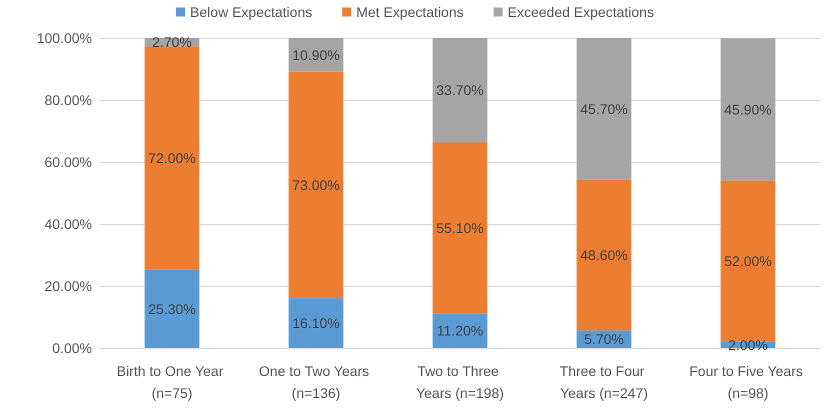 This screenshot has height=412, width=830. I want to click on legend-label: Below Expectations, so click(251, 12).